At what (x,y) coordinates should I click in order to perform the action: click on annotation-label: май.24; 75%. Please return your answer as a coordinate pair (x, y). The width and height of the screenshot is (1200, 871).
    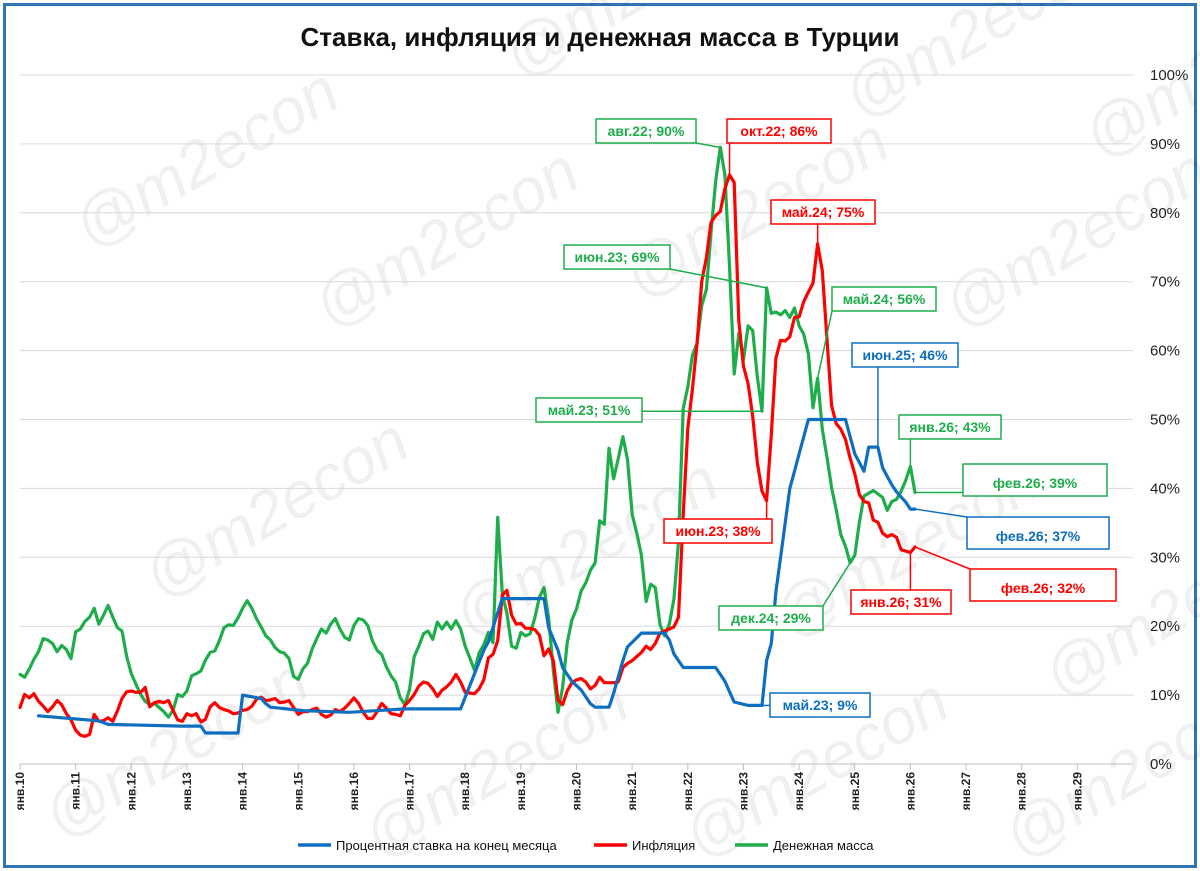
    Looking at the image, I should click on (823, 212).